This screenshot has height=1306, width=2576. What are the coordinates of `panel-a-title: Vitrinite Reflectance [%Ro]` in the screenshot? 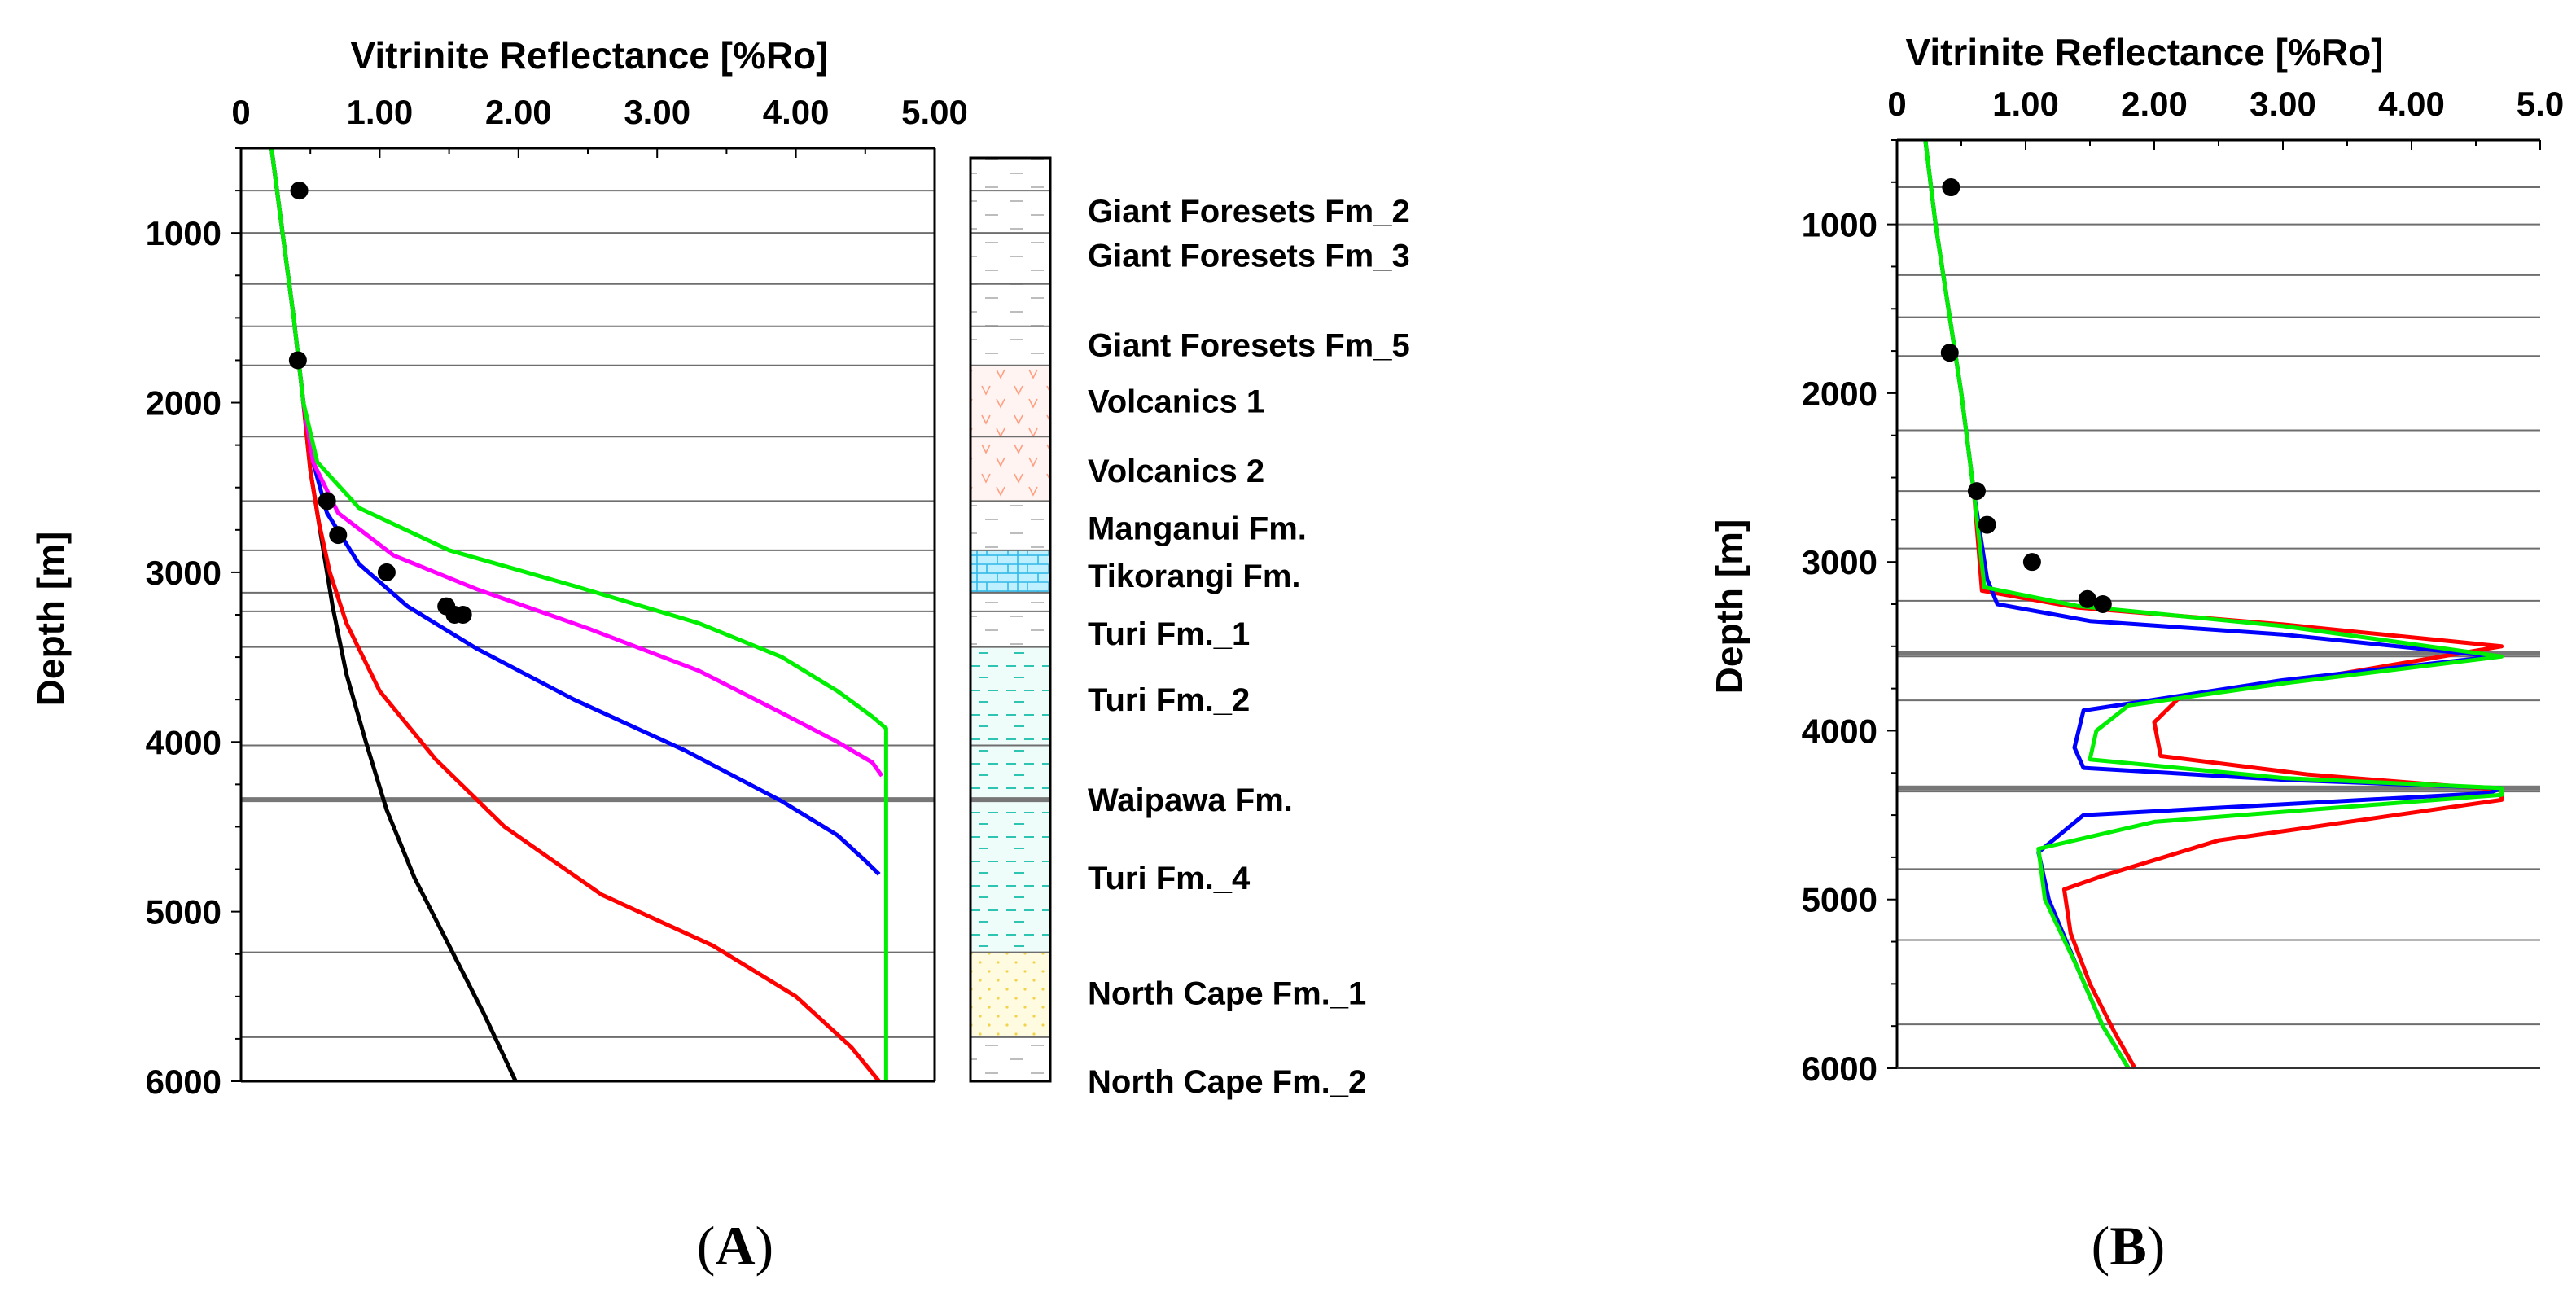 It's located at (589, 55).